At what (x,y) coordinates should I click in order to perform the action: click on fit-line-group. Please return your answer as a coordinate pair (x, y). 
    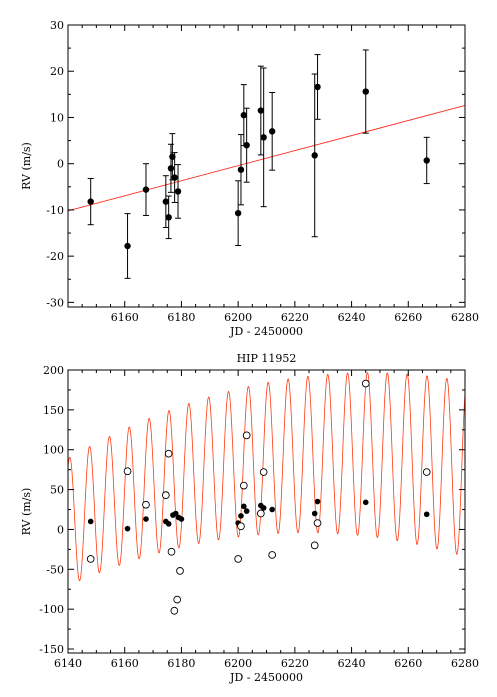
    Looking at the image, I should click on (266, 158).